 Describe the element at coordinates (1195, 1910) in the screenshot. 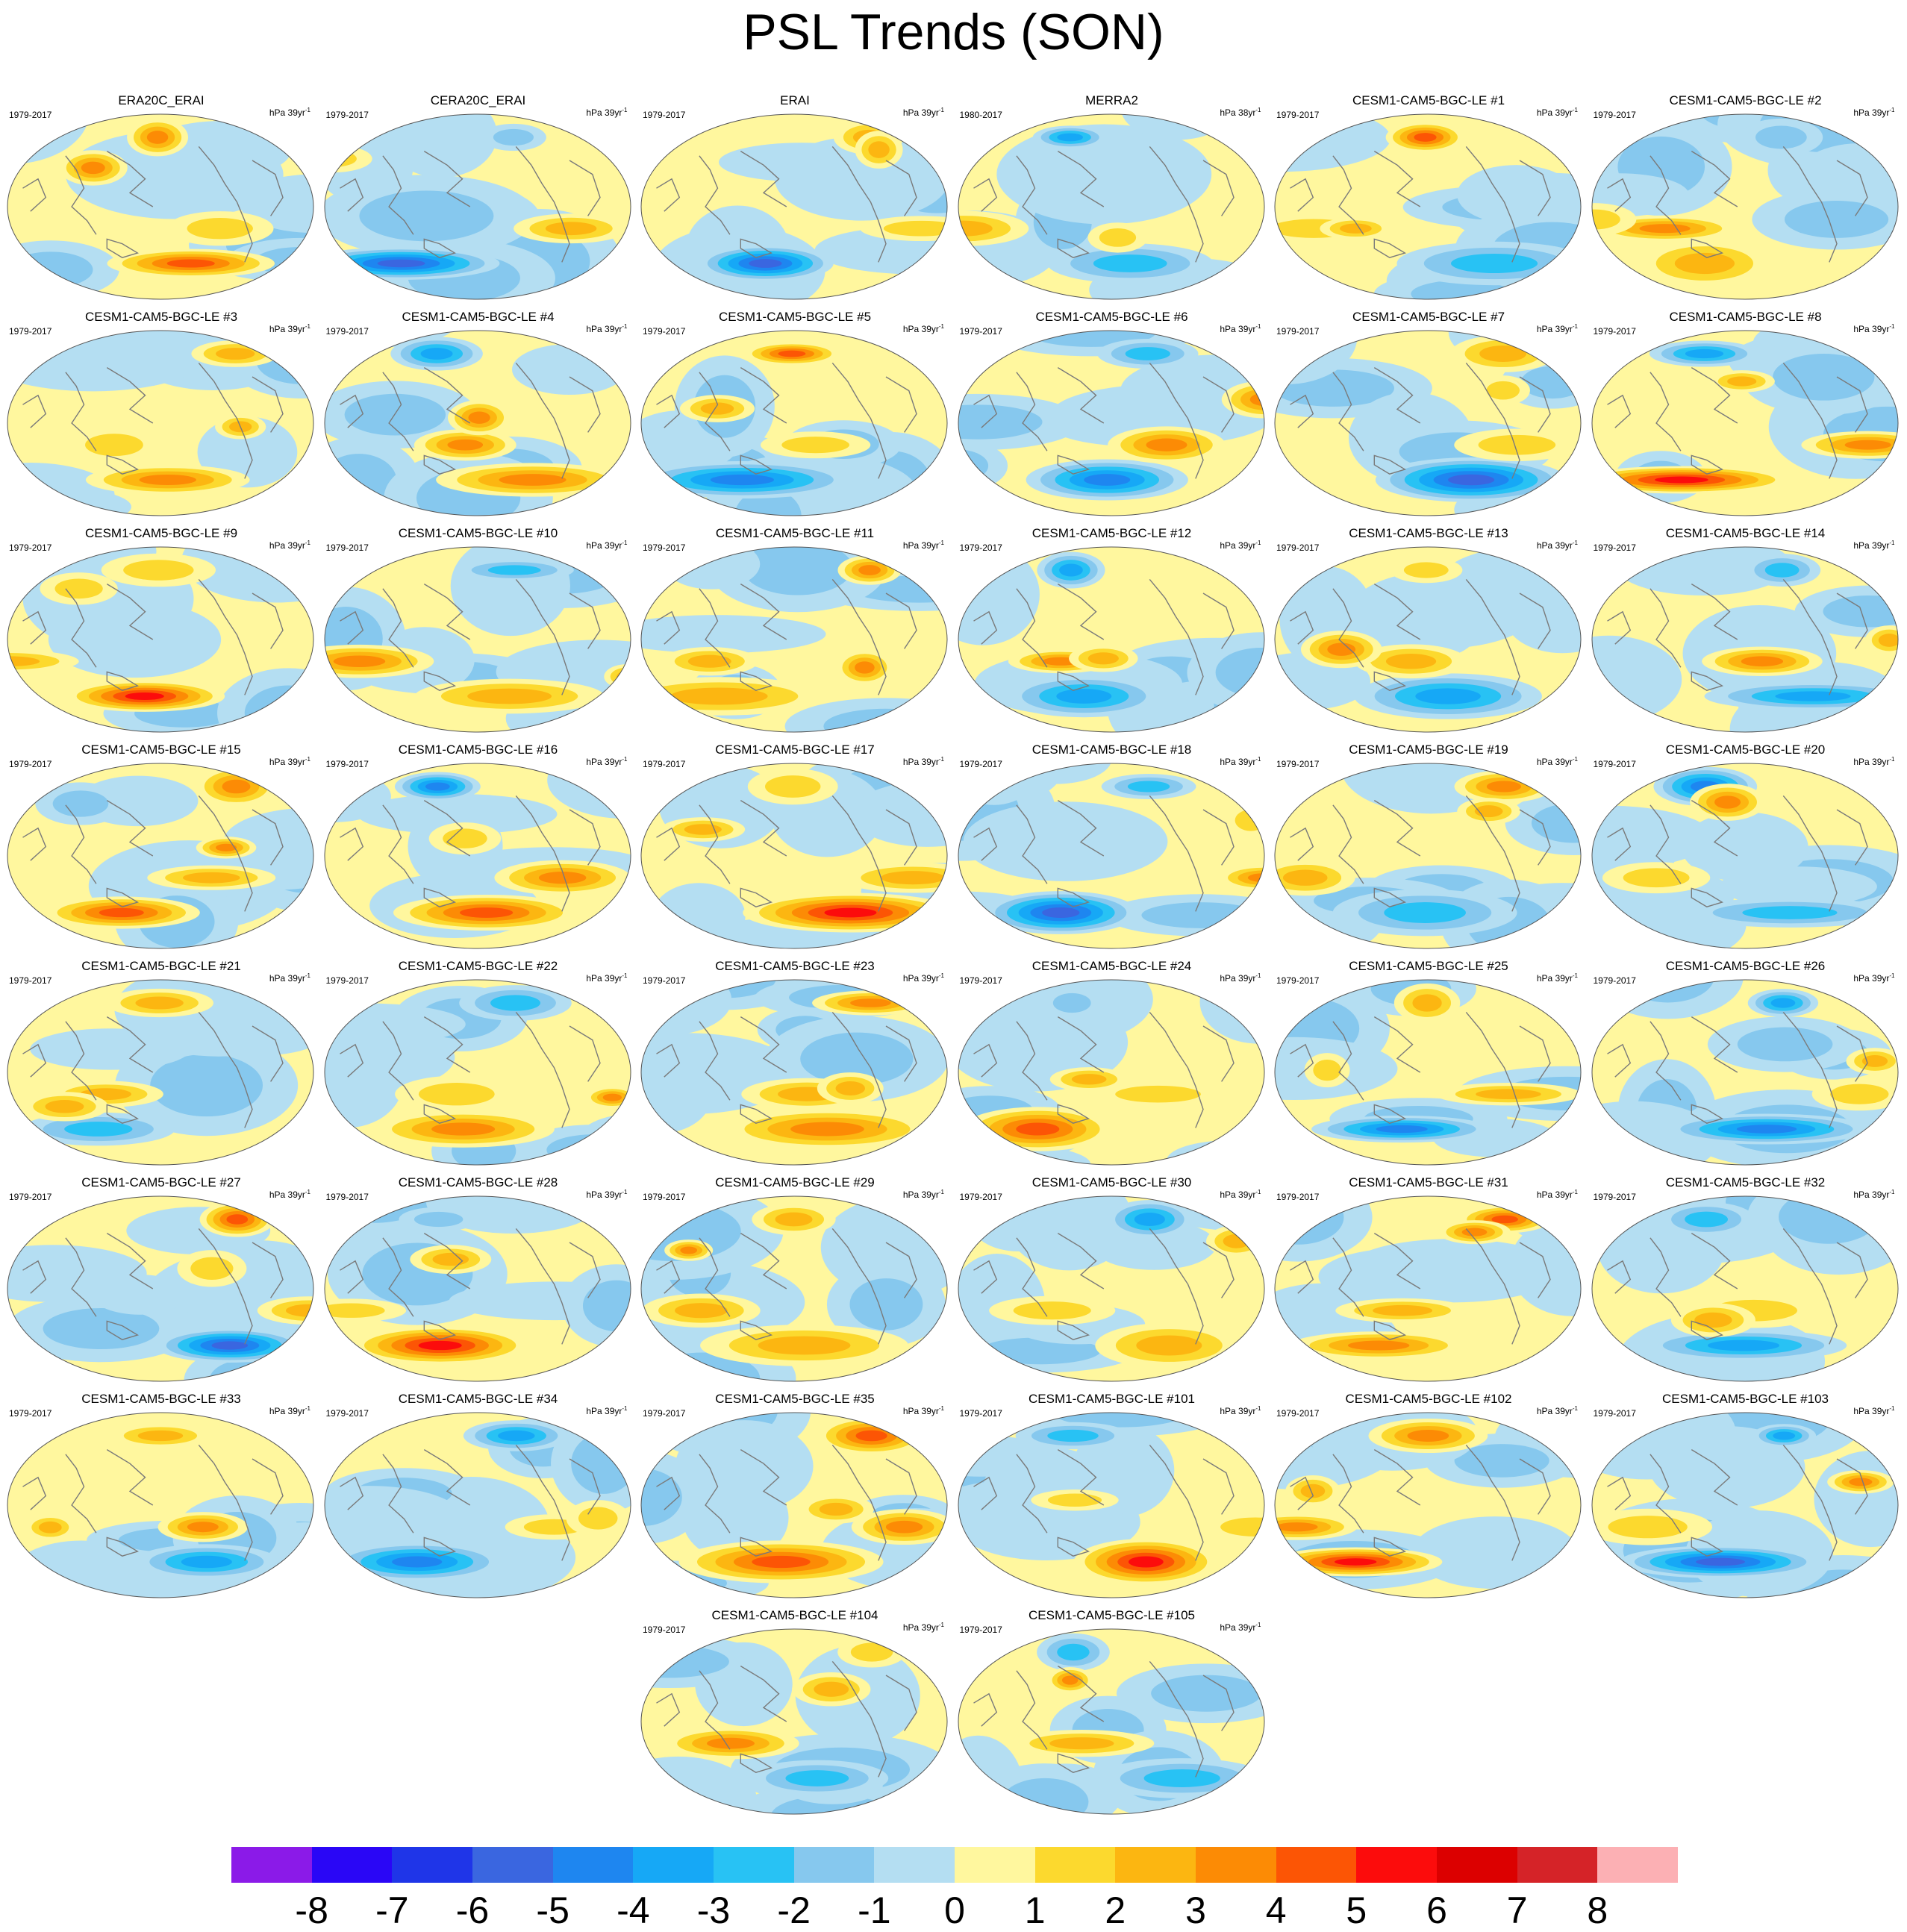

I see `colorbar-label: 3` at that location.